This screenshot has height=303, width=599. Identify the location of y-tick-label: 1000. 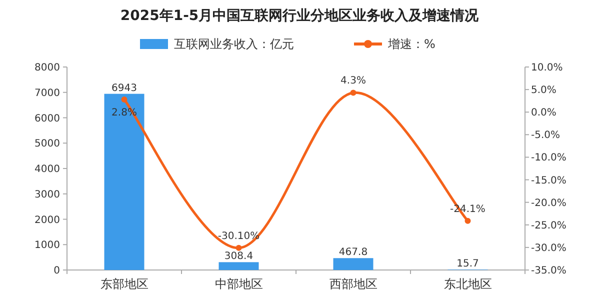
(47, 246).